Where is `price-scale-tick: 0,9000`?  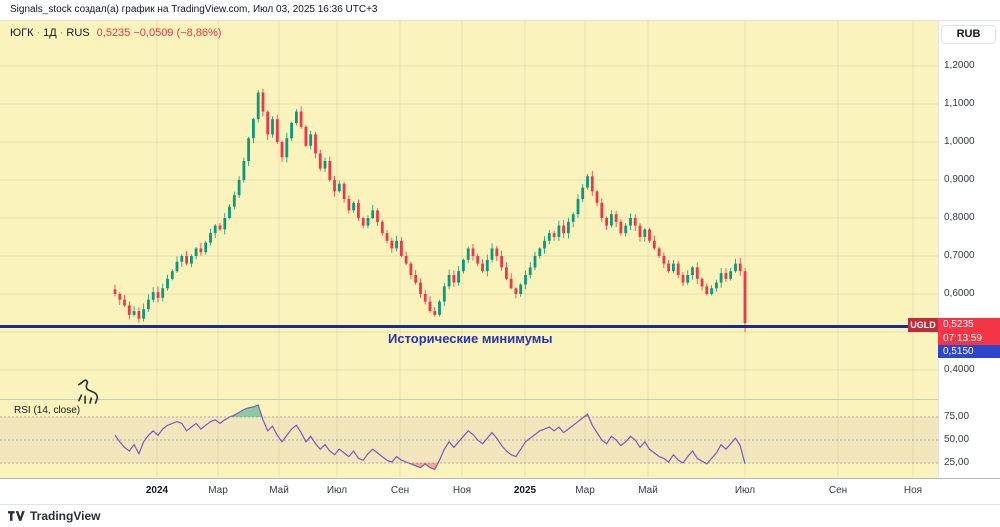
price-scale-tick: 0,9000 is located at coordinates (959, 179).